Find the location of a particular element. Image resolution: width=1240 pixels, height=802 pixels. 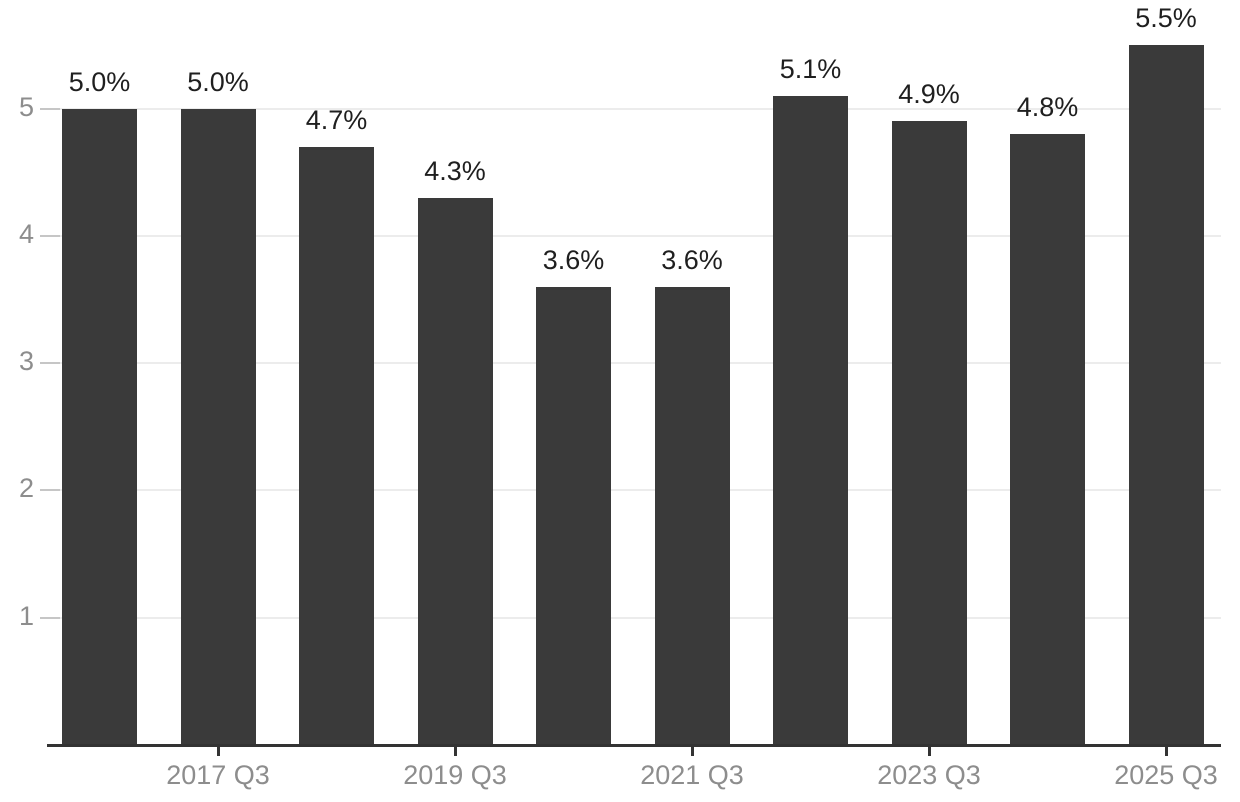

y-axis-tick-label: 4 is located at coordinates (26, 233).